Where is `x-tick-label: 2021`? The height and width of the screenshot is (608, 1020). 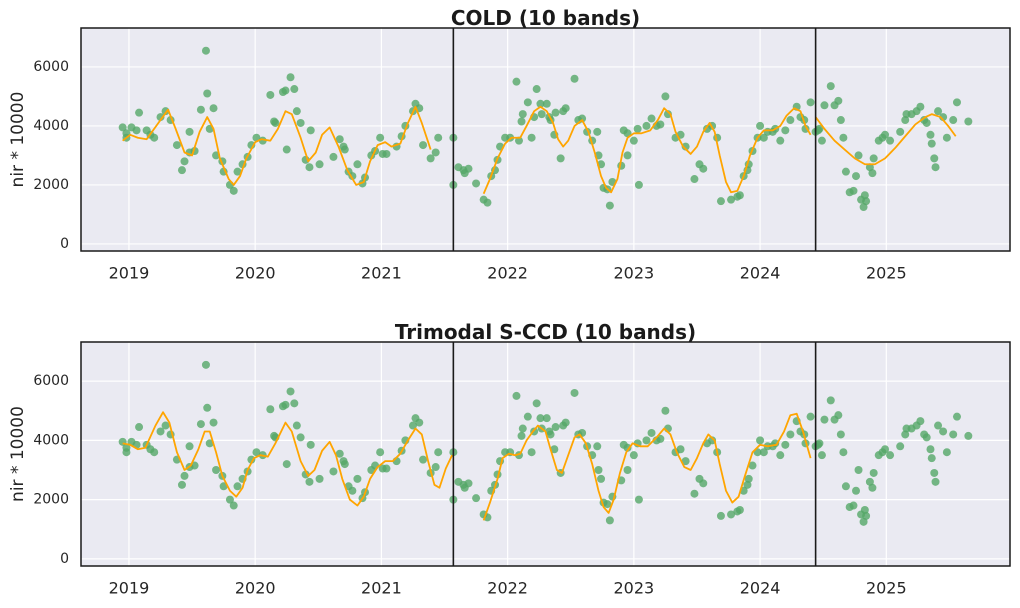
x-tick-label: 2021 is located at coordinates (381, 273).